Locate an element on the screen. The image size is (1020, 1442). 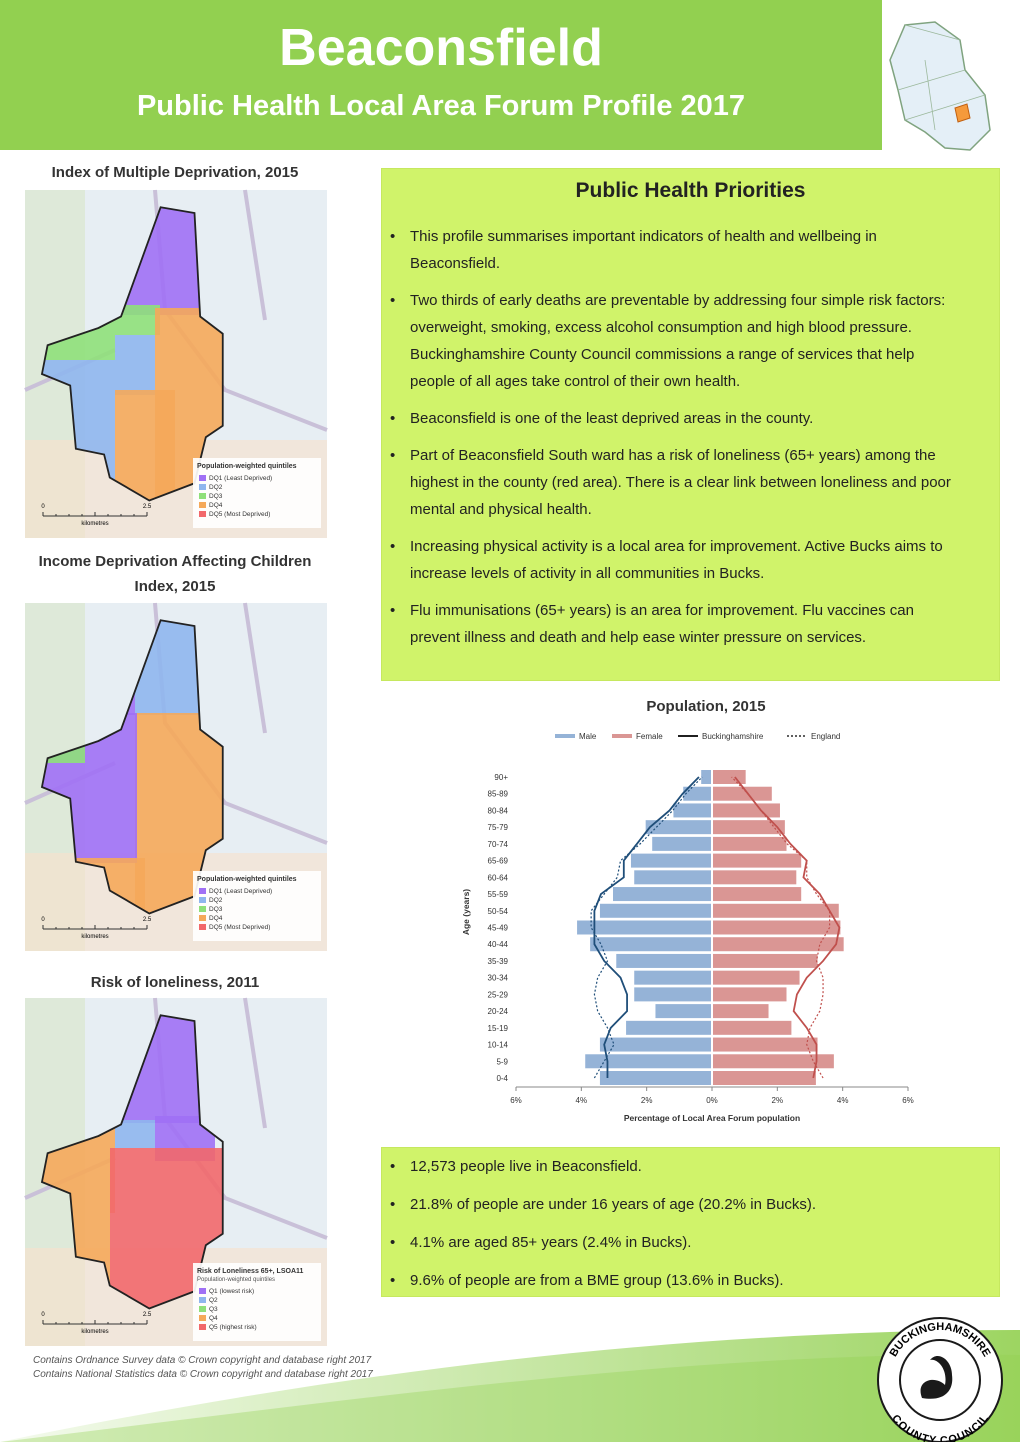
y-tick-label: 0-4 is located at coordinates (502, 1078).